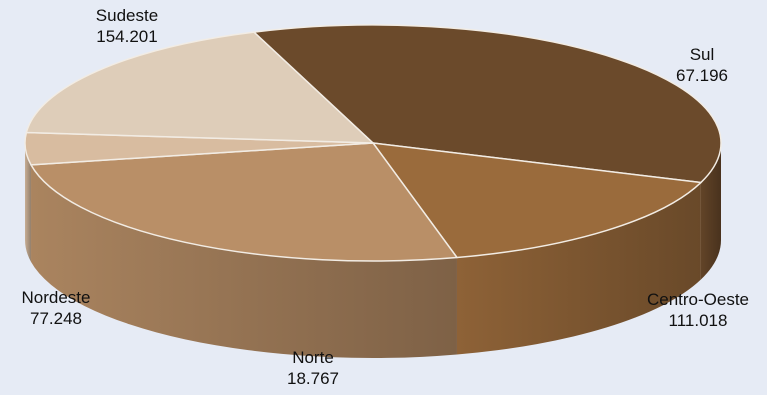  Describe the element at coordinates (698, 320) in the screenshot. I see `value-label-centro-oeste: 111.018` at that location.